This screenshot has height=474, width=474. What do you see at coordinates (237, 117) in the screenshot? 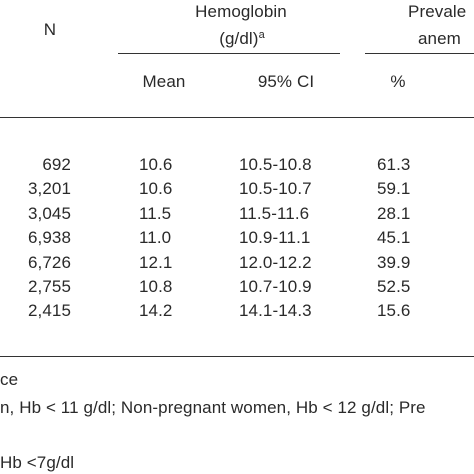
I see `header-bottom-rule` at bounding box center [237, 117].